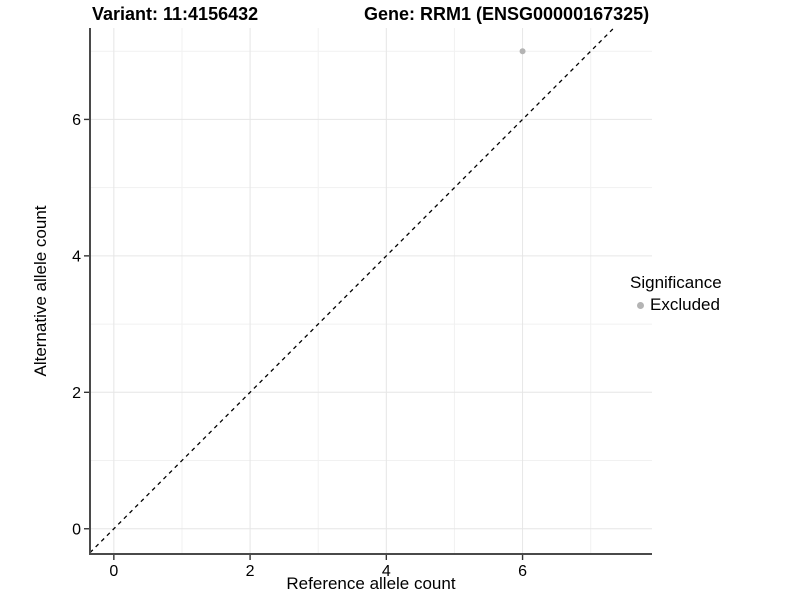 The height and width of the screenshot is (600, 800). What do you see at coordinates (76, 120) in the screenshot?
I see `y-tick-label: 6` at bounding box center [76, 120].